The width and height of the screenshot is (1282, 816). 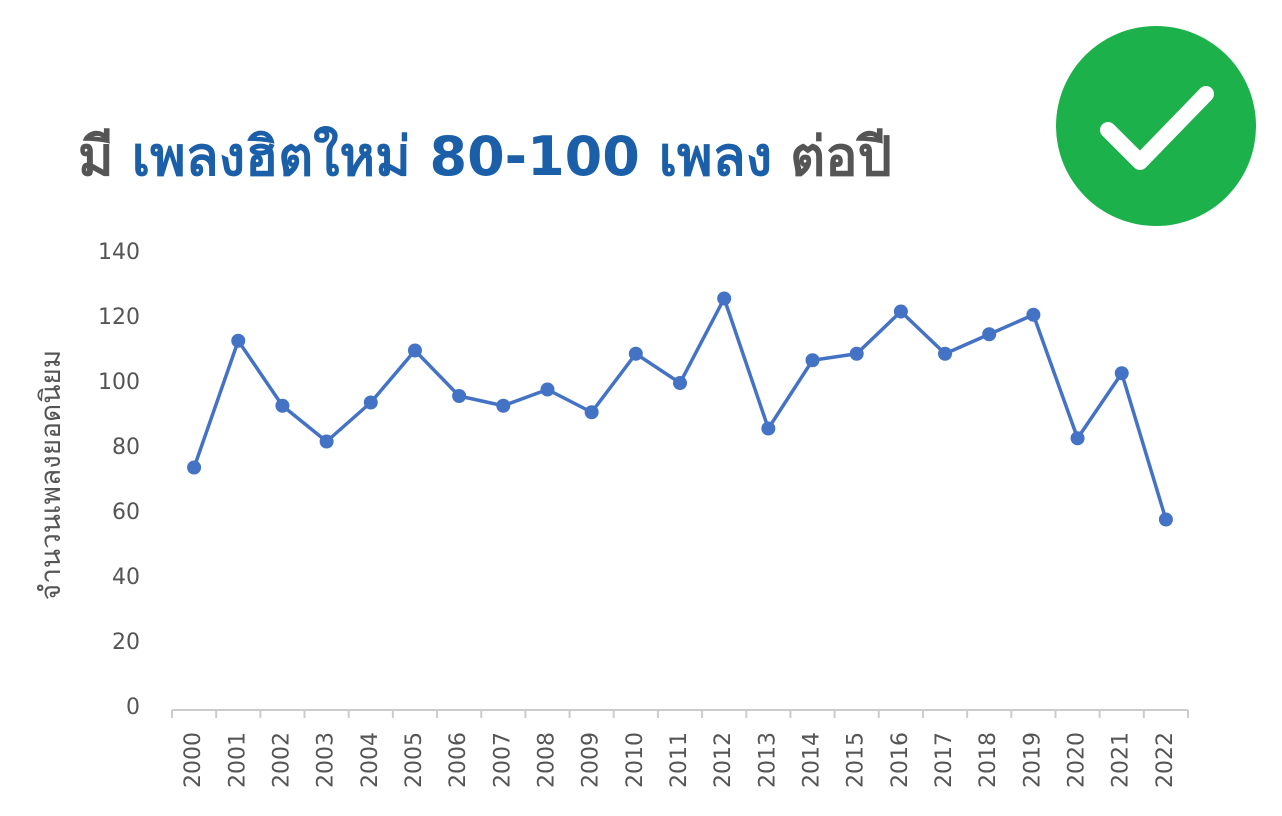 I want to click on x-tick-label: 2017, so click(x=944, y=760).